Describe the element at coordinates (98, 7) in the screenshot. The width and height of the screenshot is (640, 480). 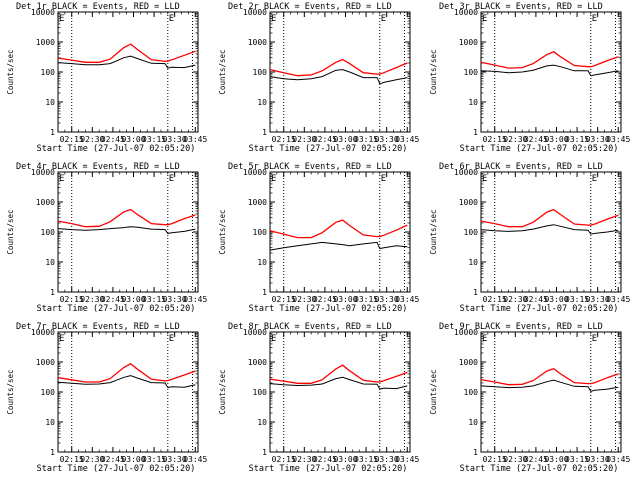
I see `panel-title: Det 1r BLACK = Events, RED = LLD` at that location.